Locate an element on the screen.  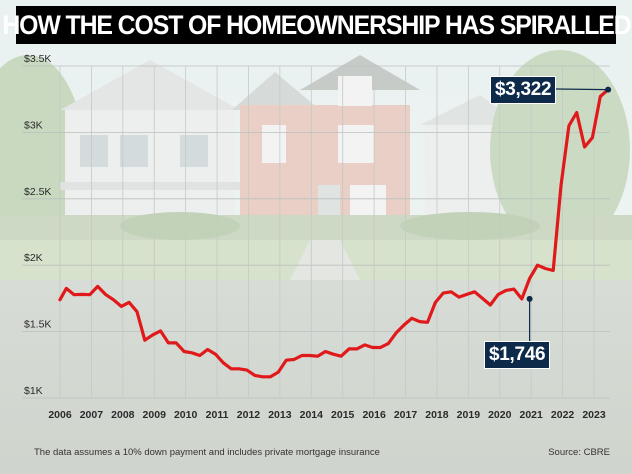
x-tick-label: 2023 is located at coordinates (594, 415).